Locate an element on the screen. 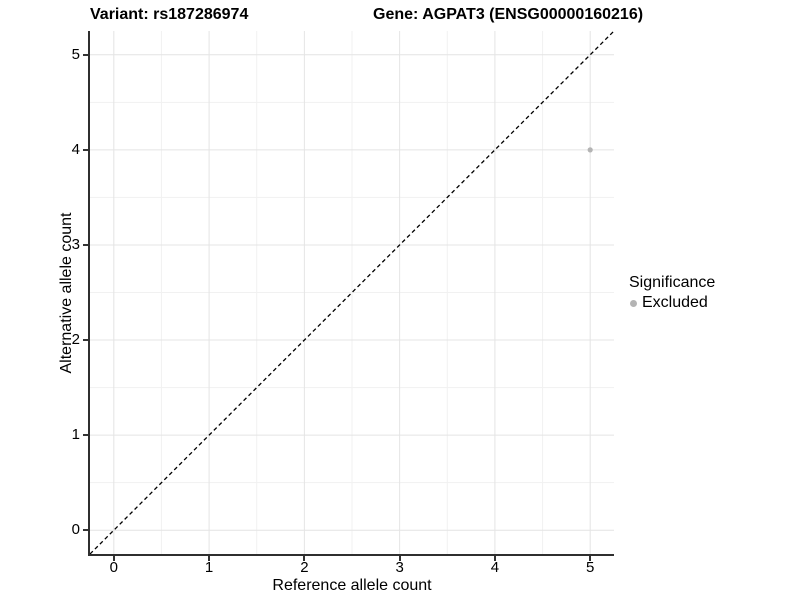  x-tick-label: 5 is located at coordinates (590, 567).